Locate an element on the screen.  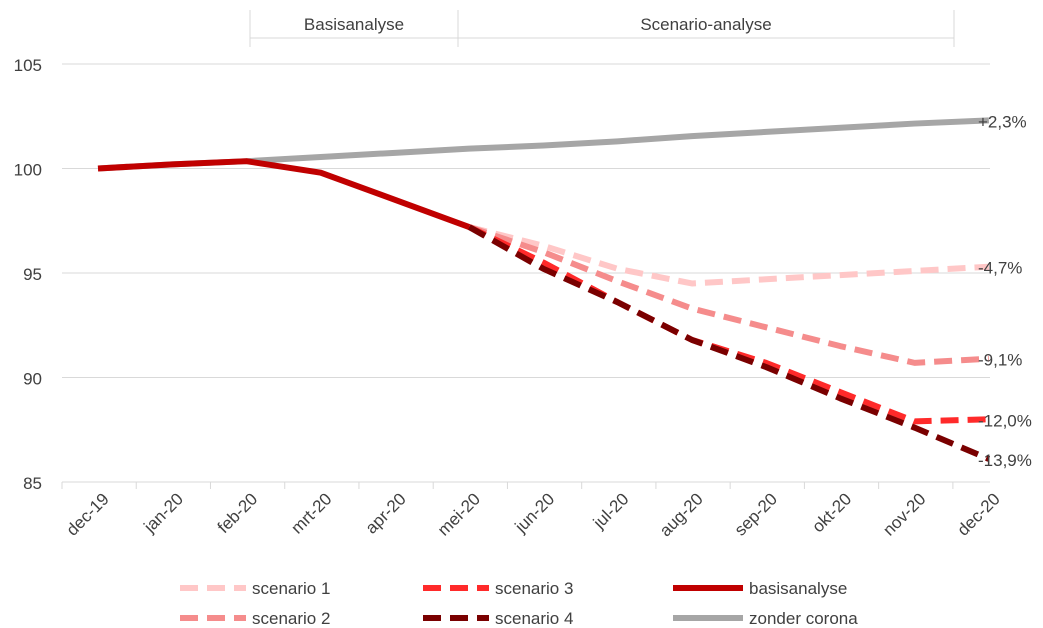
legend-item-zonder-corona: zonder corona is located at coordinates (765, 618).